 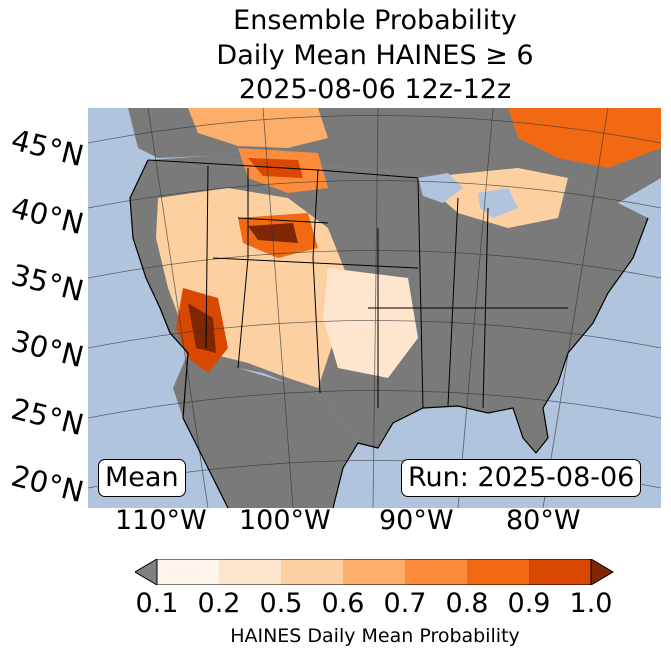 What do you see at coordinates (47, 148) in the screenshot?
I see `lat-label-45: 45°N` at bounding box center [47, 148].